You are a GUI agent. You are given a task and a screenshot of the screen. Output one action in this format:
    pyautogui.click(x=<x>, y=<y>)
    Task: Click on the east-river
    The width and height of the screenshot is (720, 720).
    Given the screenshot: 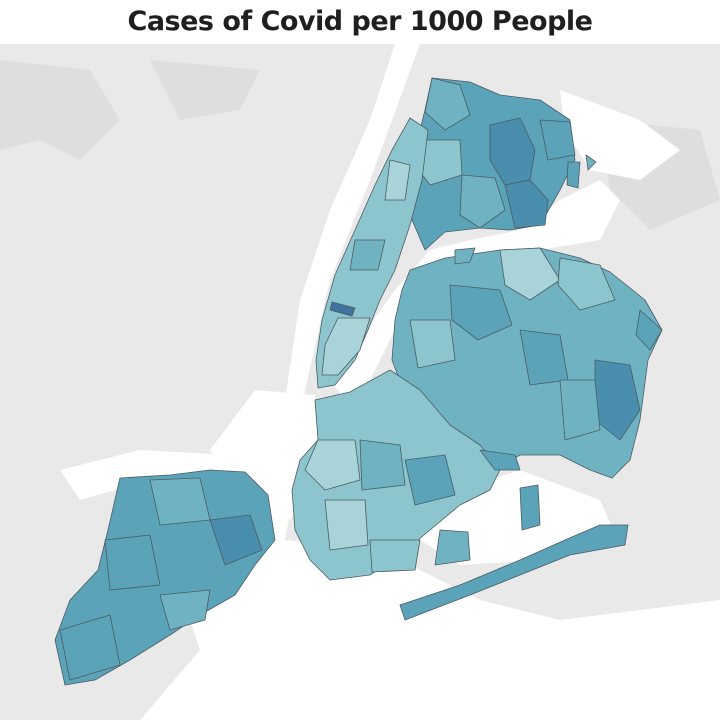 What is the action you would take?
    pyautogui.click(x=475, y=290)
    